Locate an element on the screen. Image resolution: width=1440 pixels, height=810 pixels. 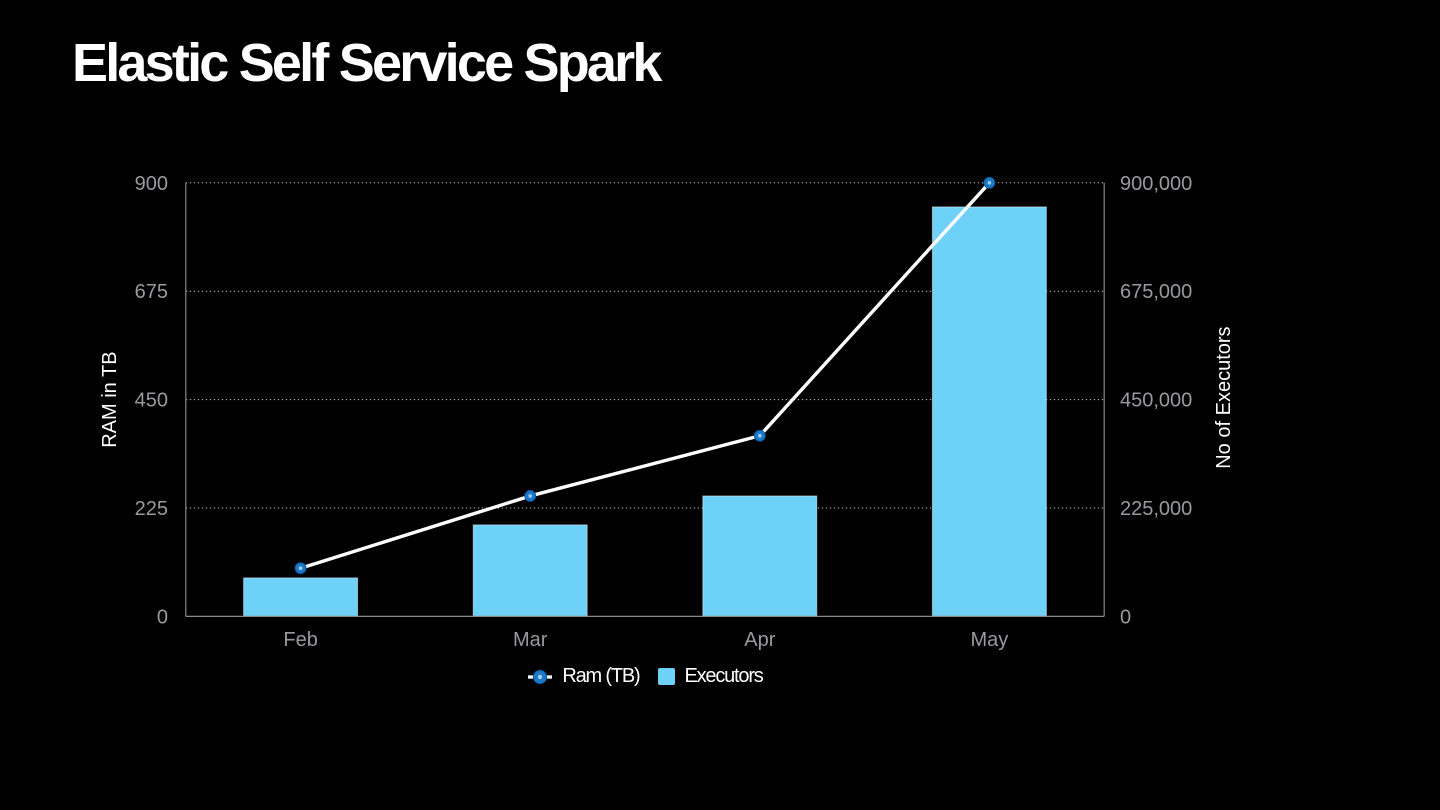
ram-point-mar is located at coordinates (530, 496).